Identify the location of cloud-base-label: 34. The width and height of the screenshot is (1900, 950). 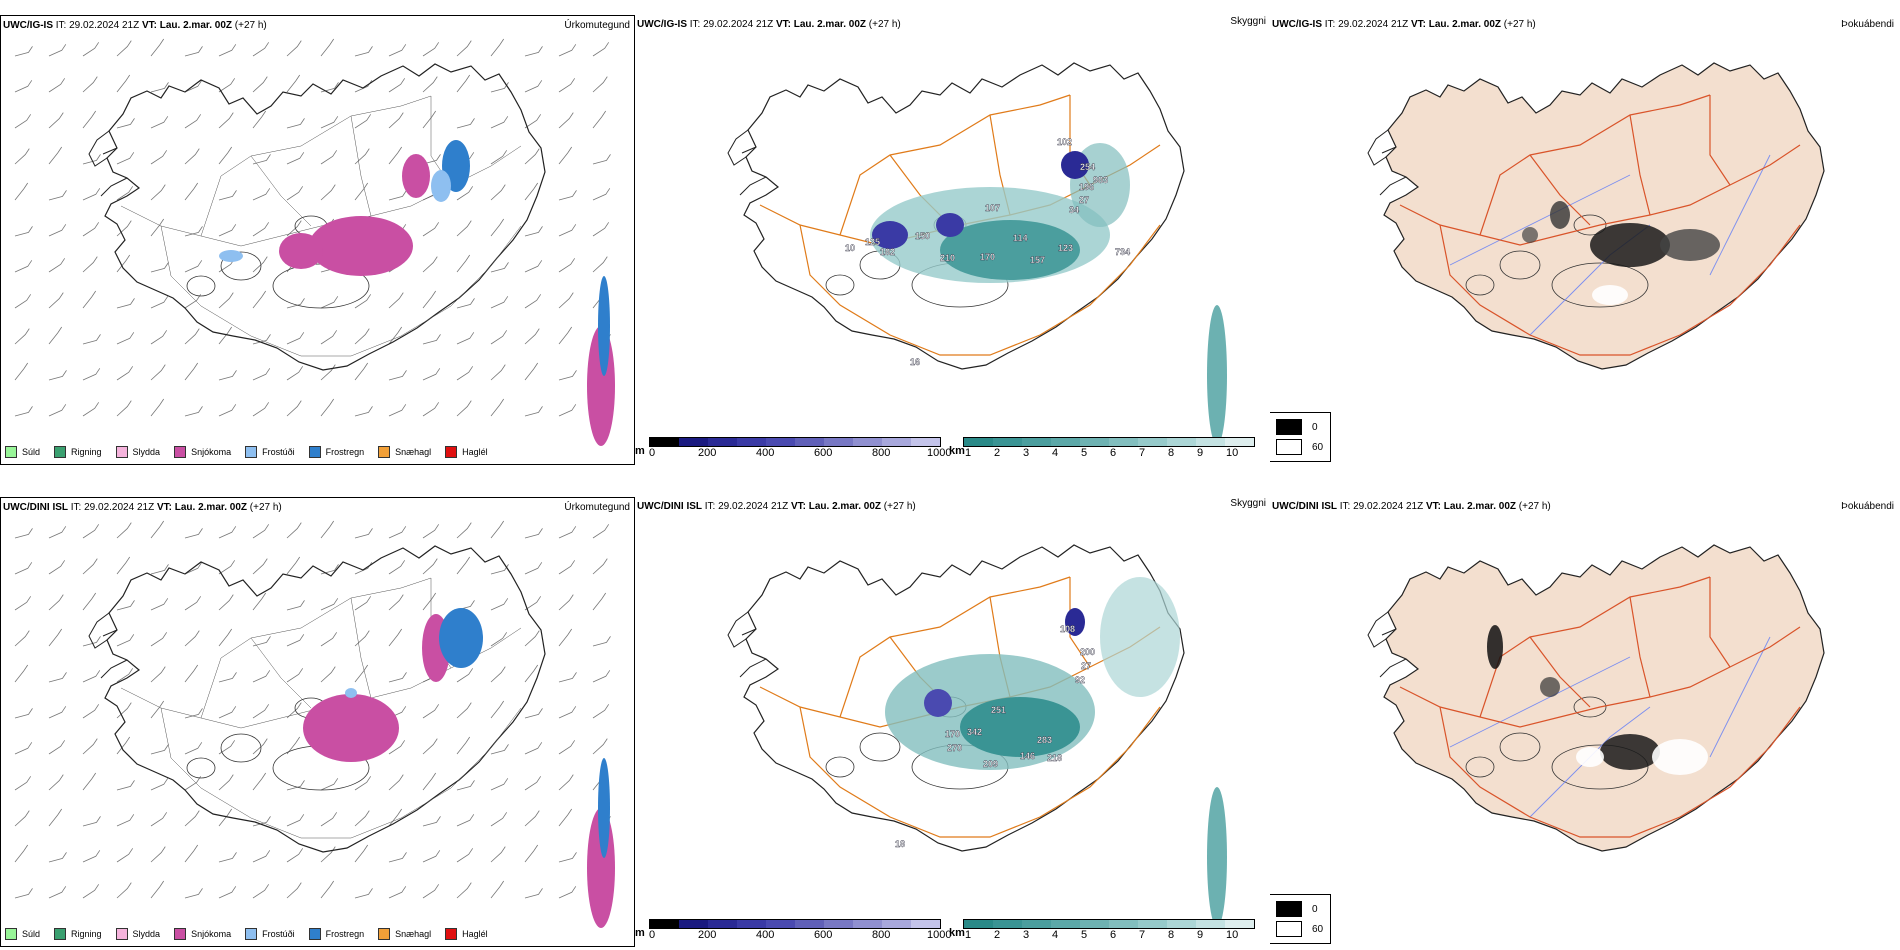
(1074, 210).